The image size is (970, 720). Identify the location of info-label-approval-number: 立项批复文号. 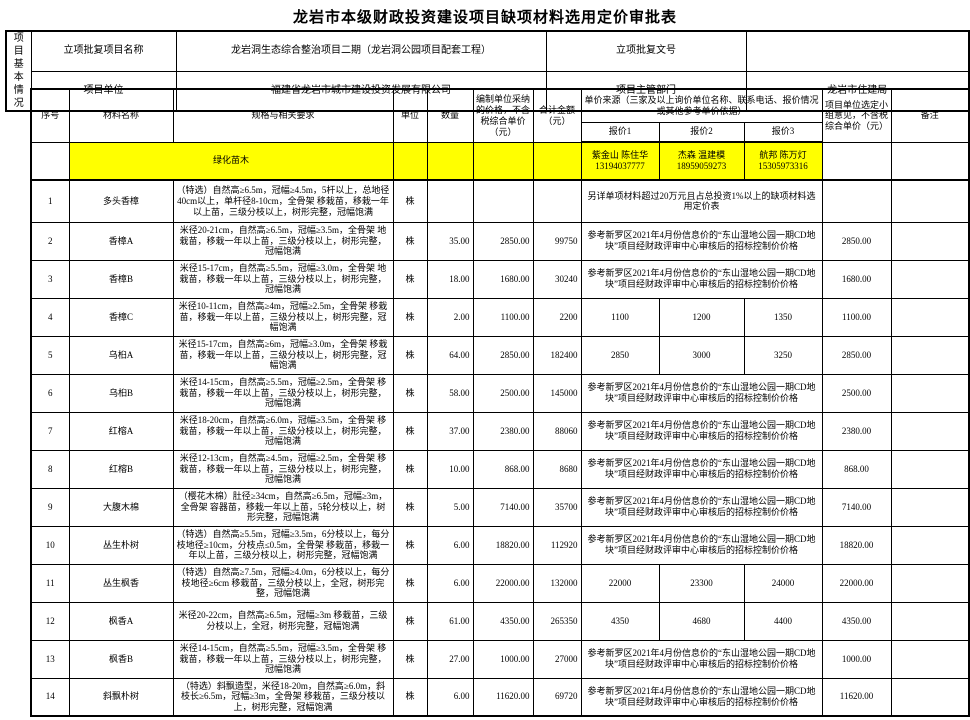
(646, 51).